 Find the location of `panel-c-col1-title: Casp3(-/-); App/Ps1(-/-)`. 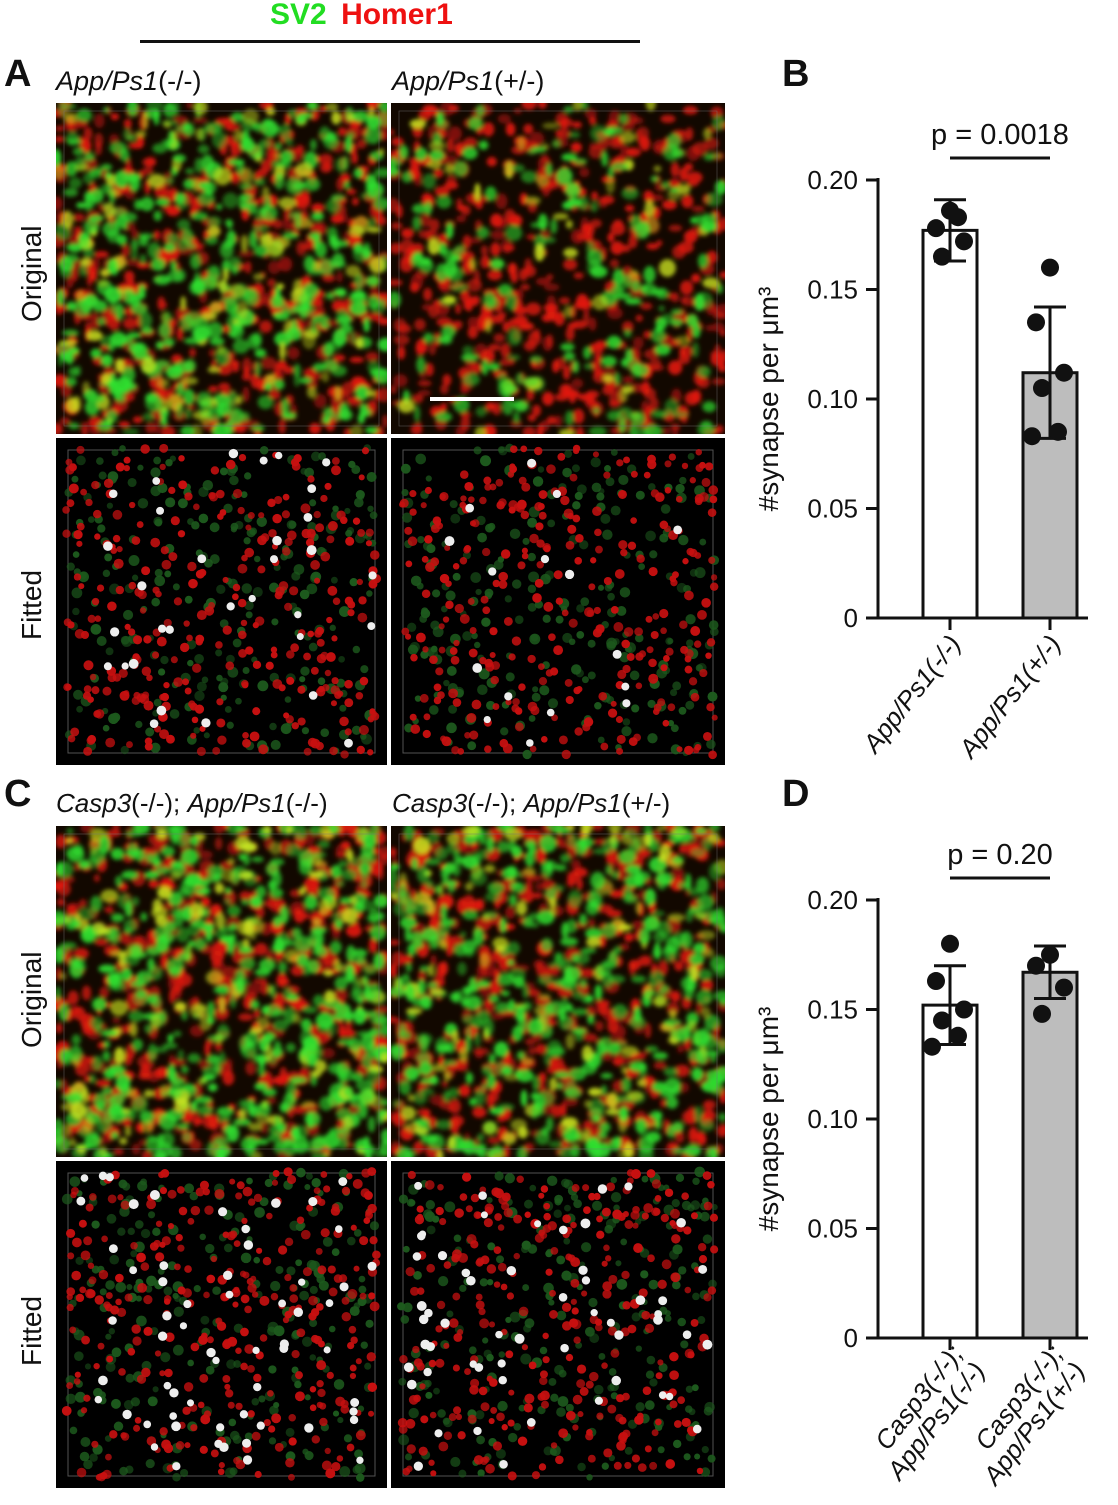

panel-c-col1-title: Casp3(-/-); App/Ps1(-/-) is located at coordinates (192, 803).